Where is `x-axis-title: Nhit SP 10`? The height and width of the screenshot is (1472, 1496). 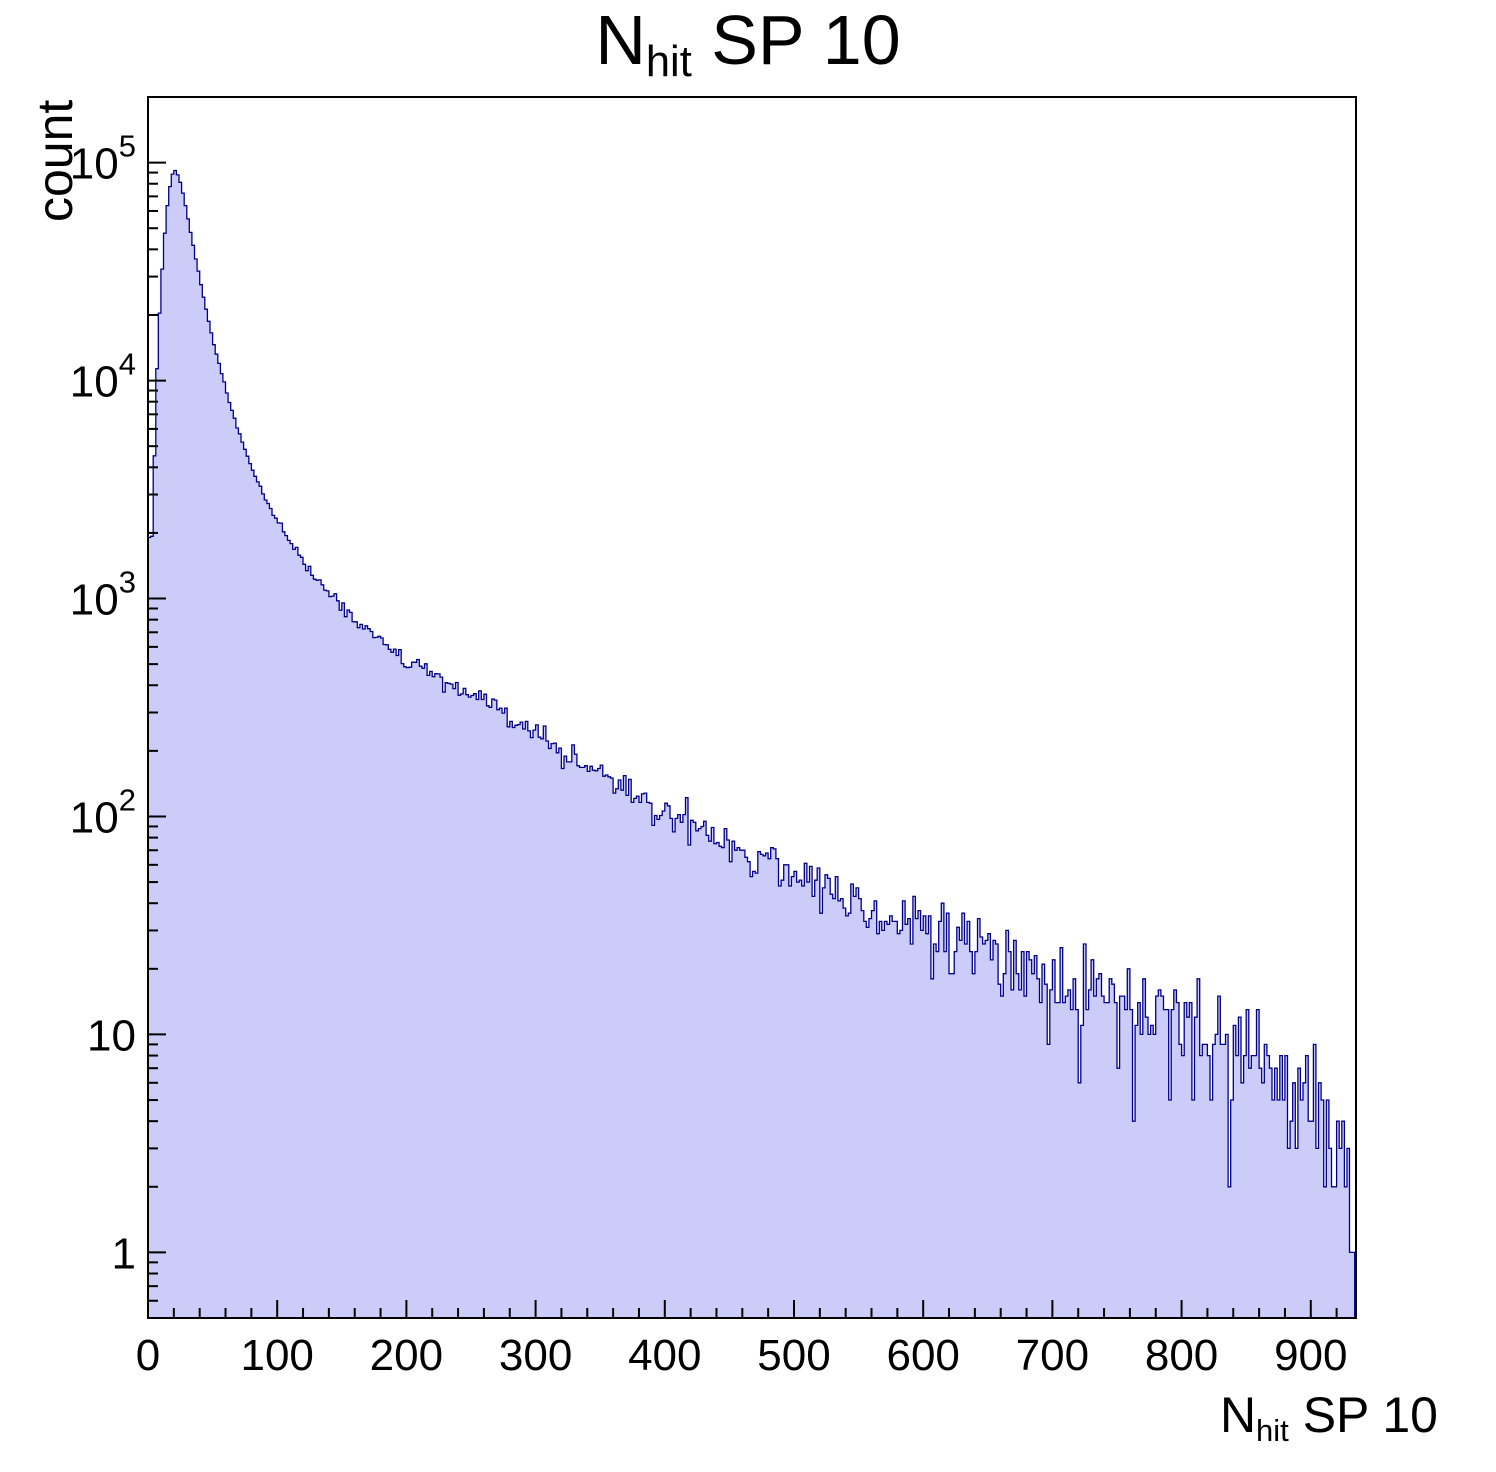 x-axis-title: Nhit SP 10 is located at coordinates (1328, 1417).